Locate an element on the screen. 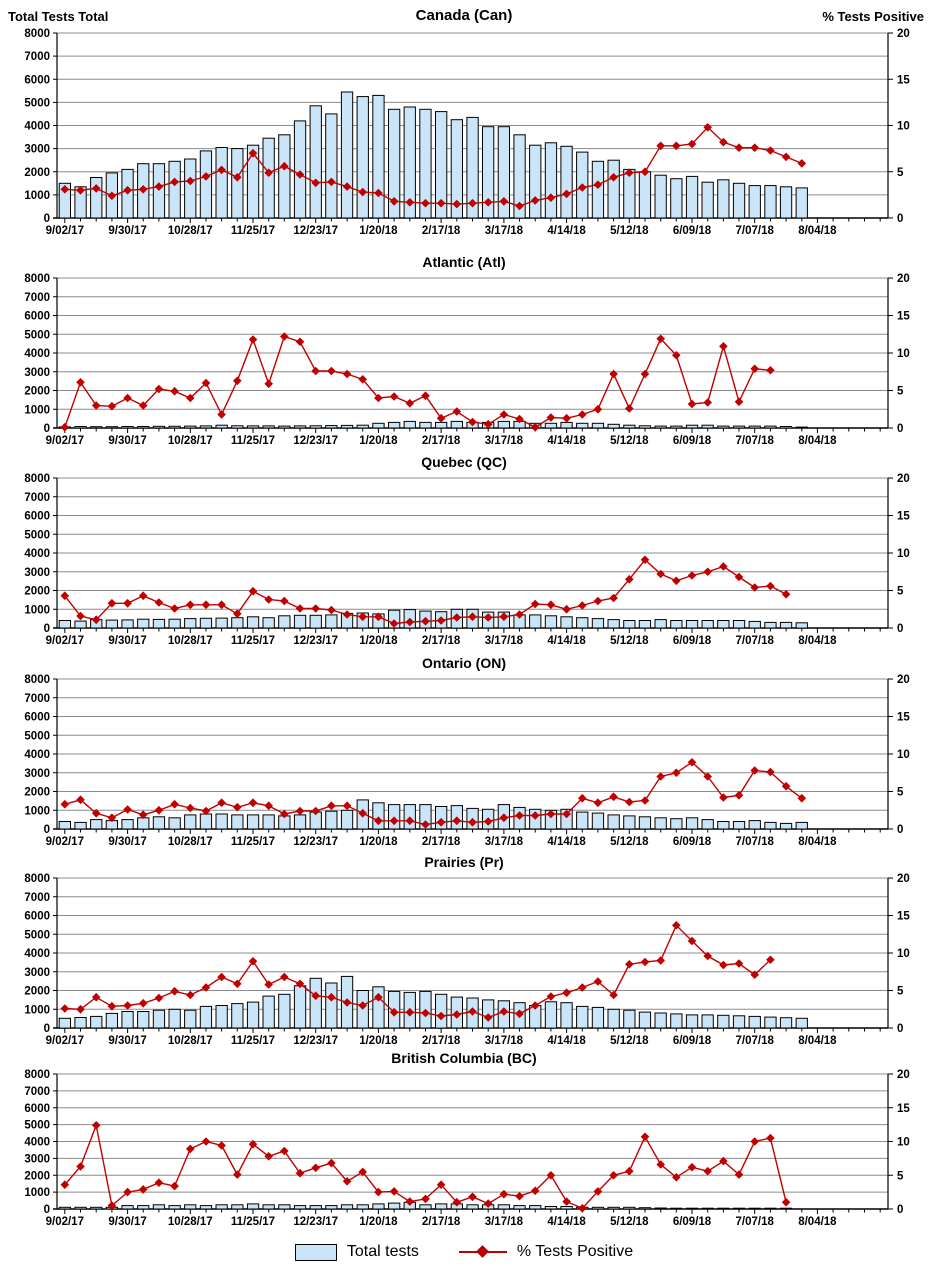 Image resolution: width=928 pixels, height=1281 pixels. chart-title-quebec: Quebec (QC) is located at coordinates (464, 462).